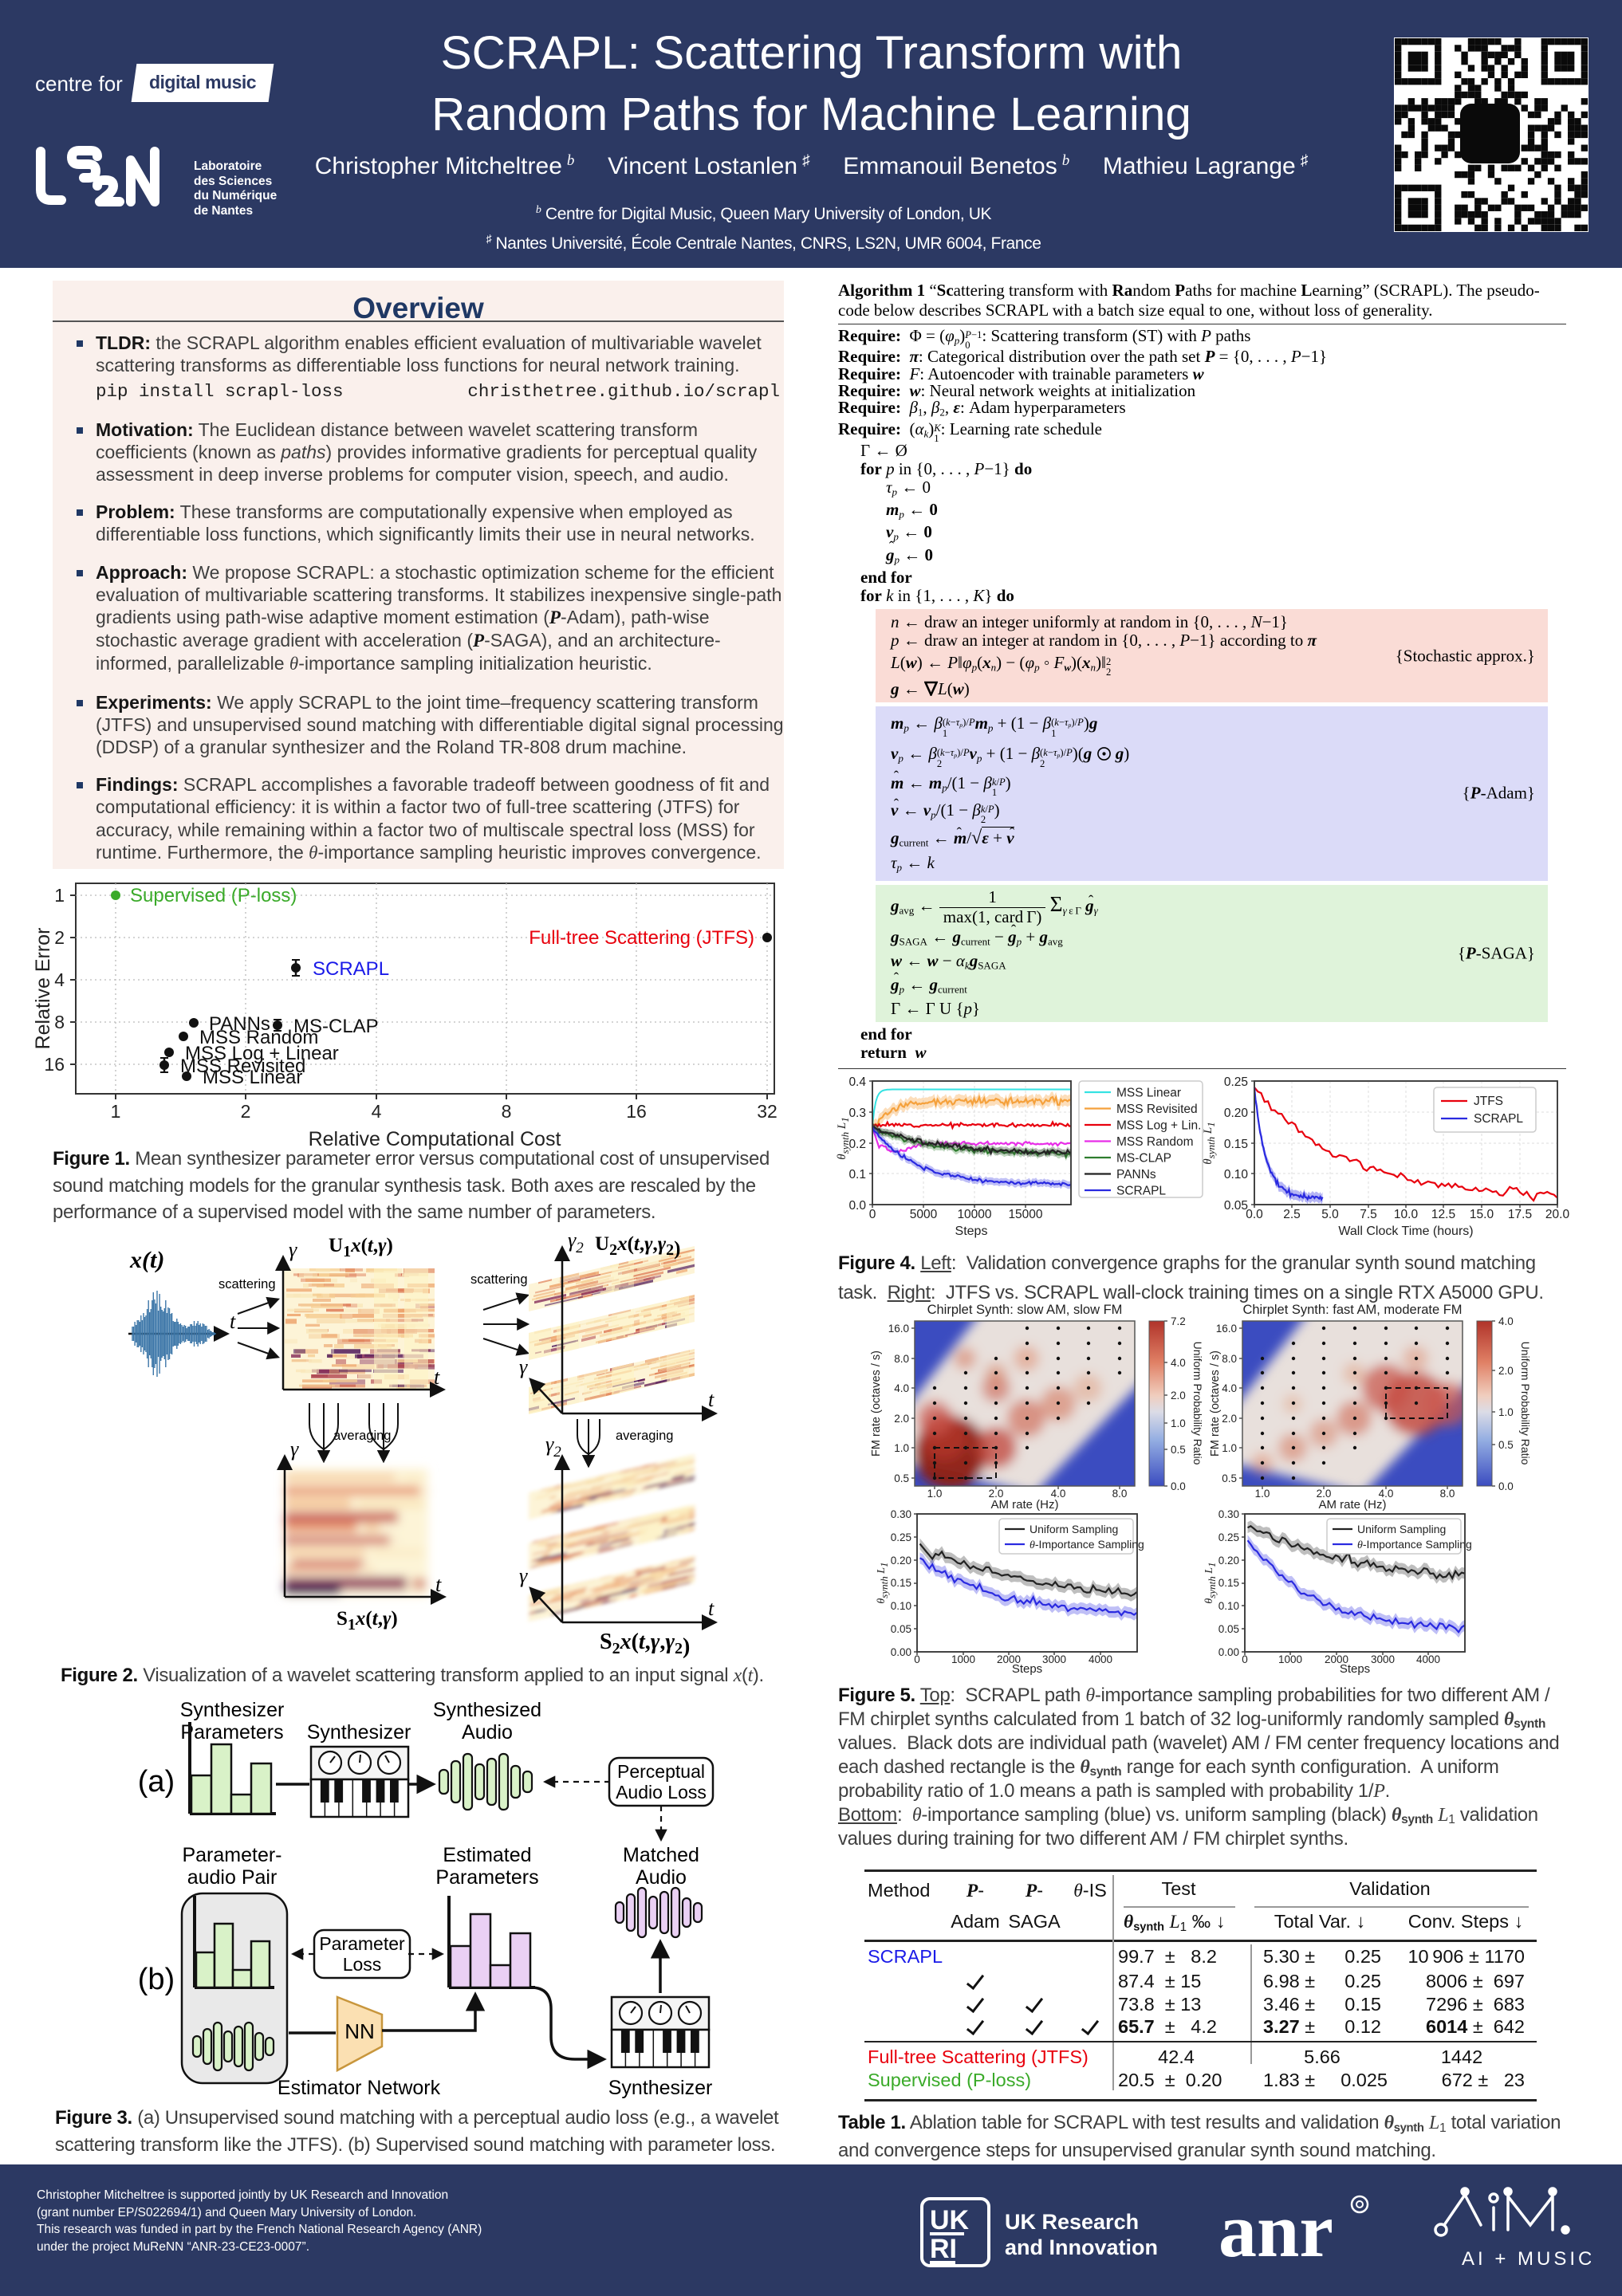  I want to click on svg-text: MS-CLAP, so click(1143, 1159).